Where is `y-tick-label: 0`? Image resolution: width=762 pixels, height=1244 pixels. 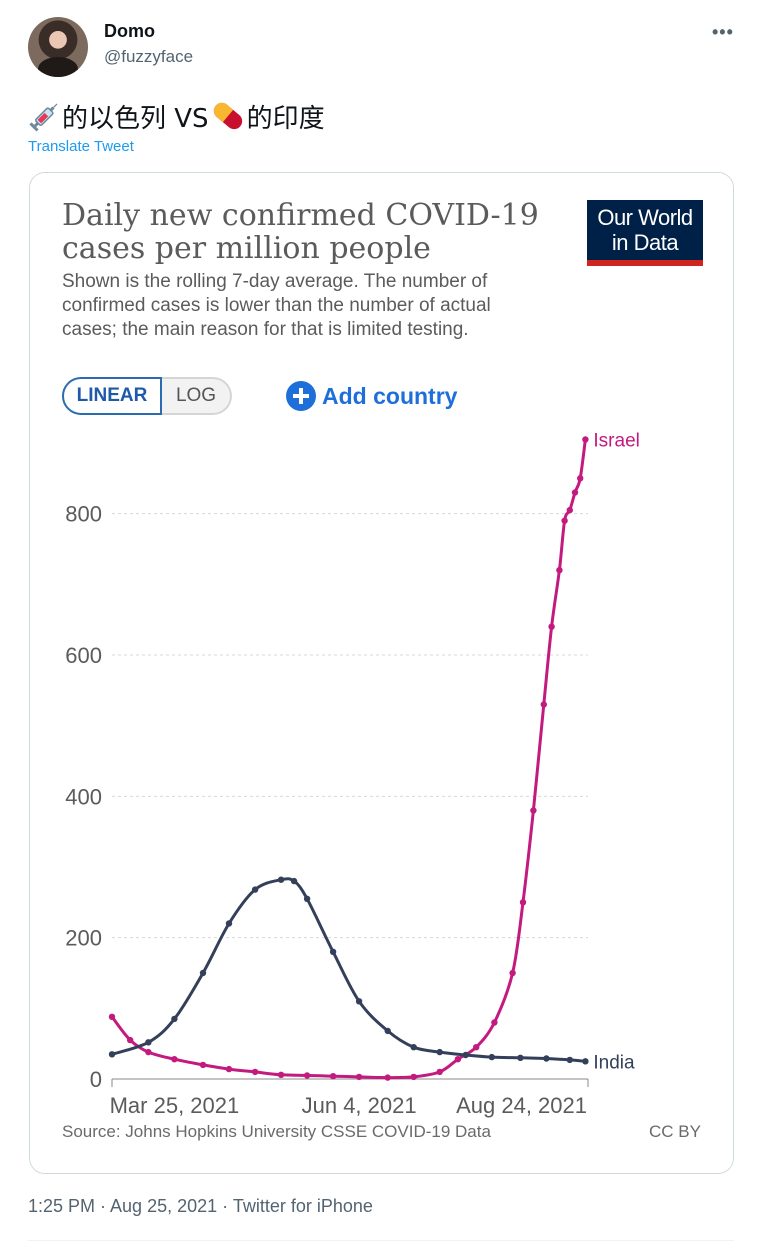
y-tick-label: 0 is located at coordinates (96, 1079).